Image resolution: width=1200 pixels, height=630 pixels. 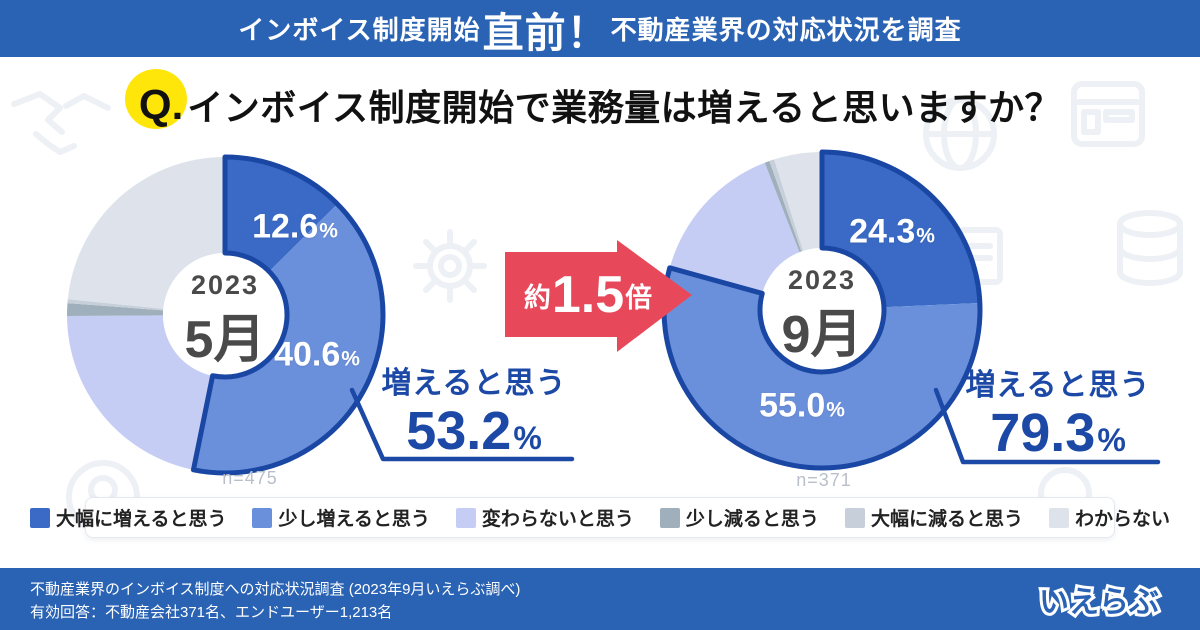 What do you see at coordinates (624, 107) in the screenshot?
I see `question-text: インボイス制度開始で業務量は増えると思いますか？` at bounding box center [624, 107].